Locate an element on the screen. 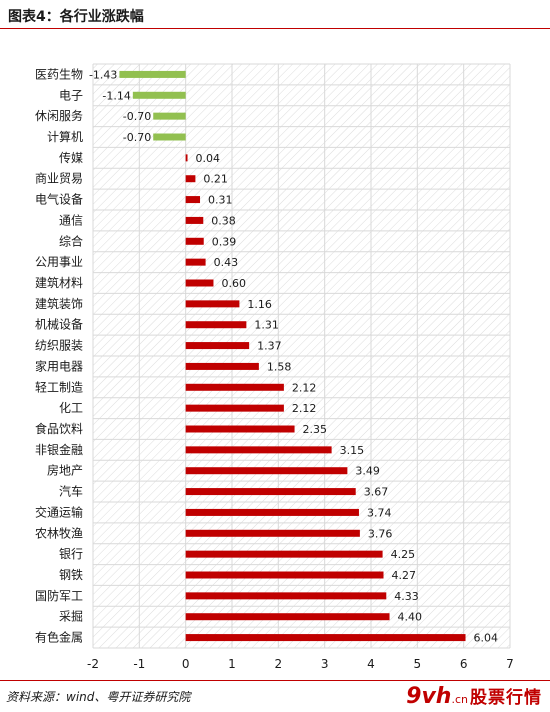 The width and height of the screenshot is (550, 712). category-label: 家用电器 is located at coordinates (59, 365).